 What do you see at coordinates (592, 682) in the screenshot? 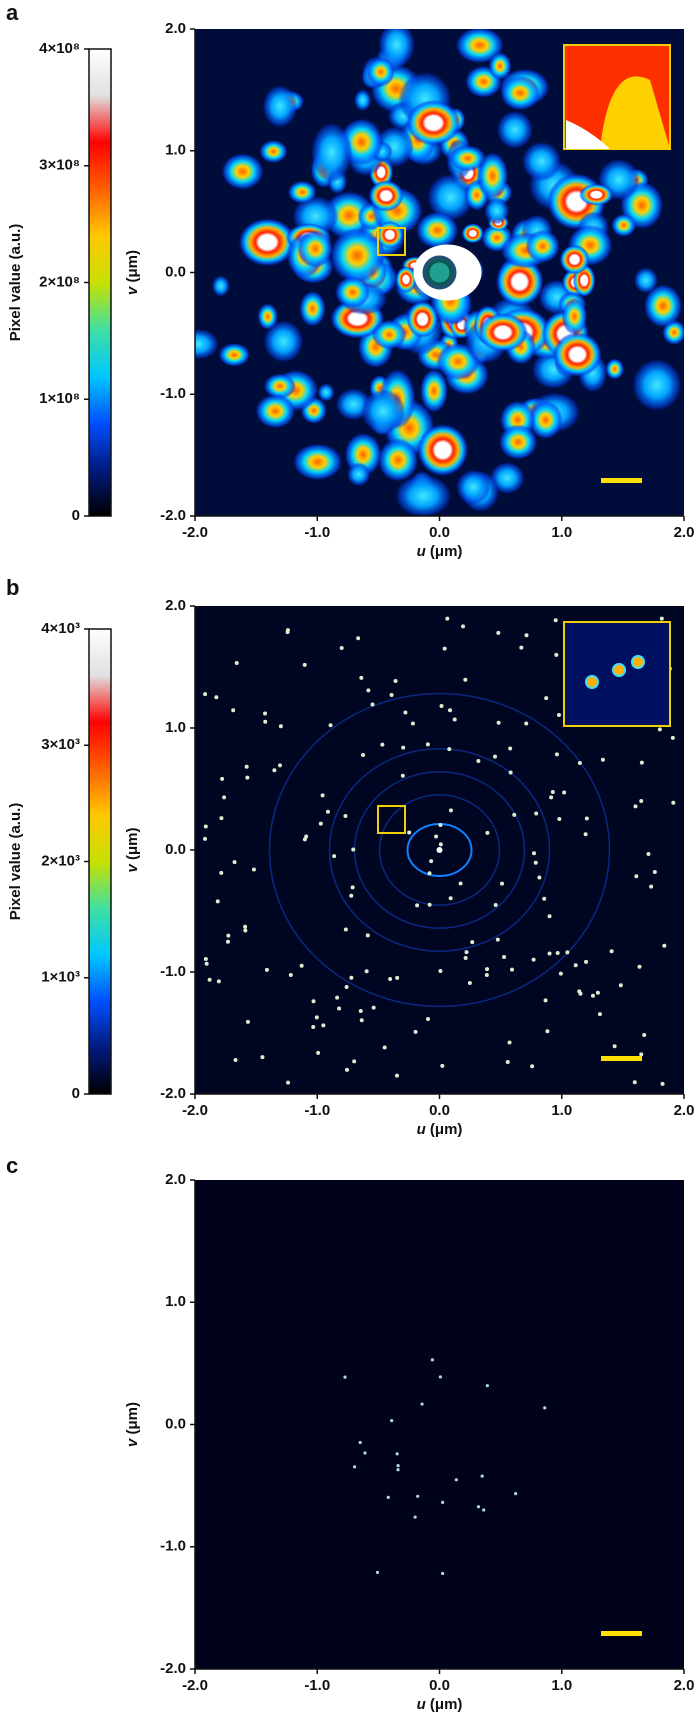
I see `inset-spot` at bounding box center [592, 682].